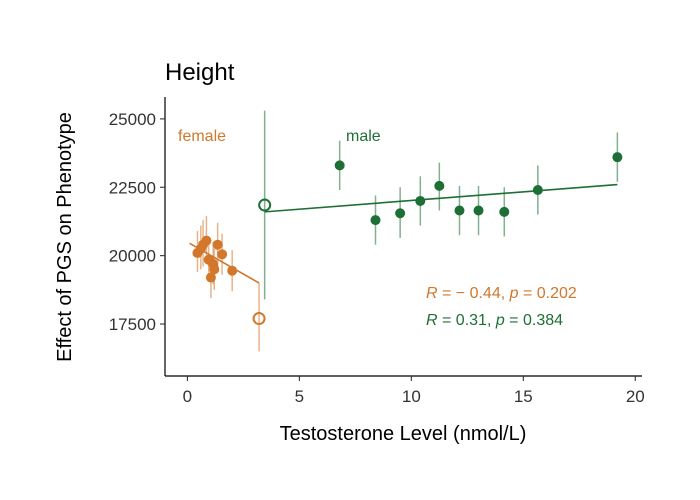  What do you see at coordinates (265, 205) in the screenshot?
I see `male-outlier-point` at bounding box center [265, 205].